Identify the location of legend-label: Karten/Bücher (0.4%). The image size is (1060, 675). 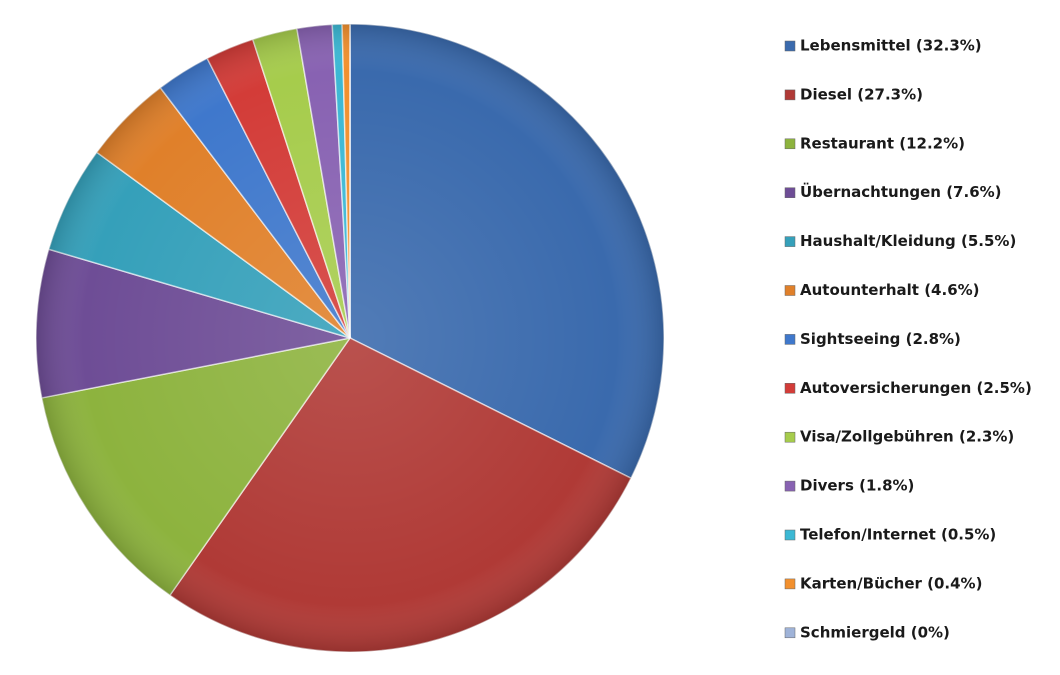
(891, 583).